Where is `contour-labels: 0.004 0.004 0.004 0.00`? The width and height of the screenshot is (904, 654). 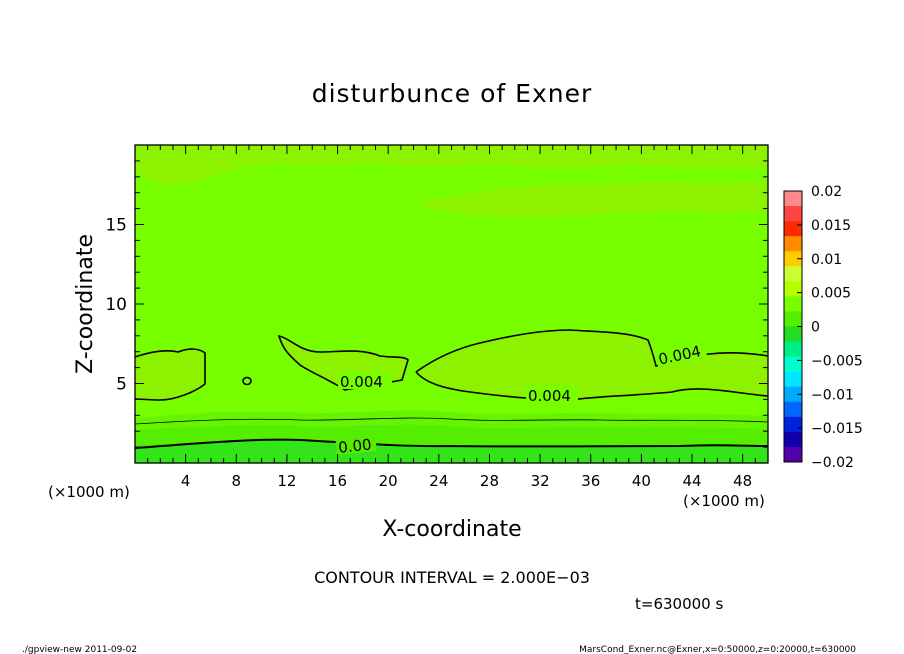
contour-labels: 0.004 0.004 0.004 0.00 is located at coordinates (521, 398).